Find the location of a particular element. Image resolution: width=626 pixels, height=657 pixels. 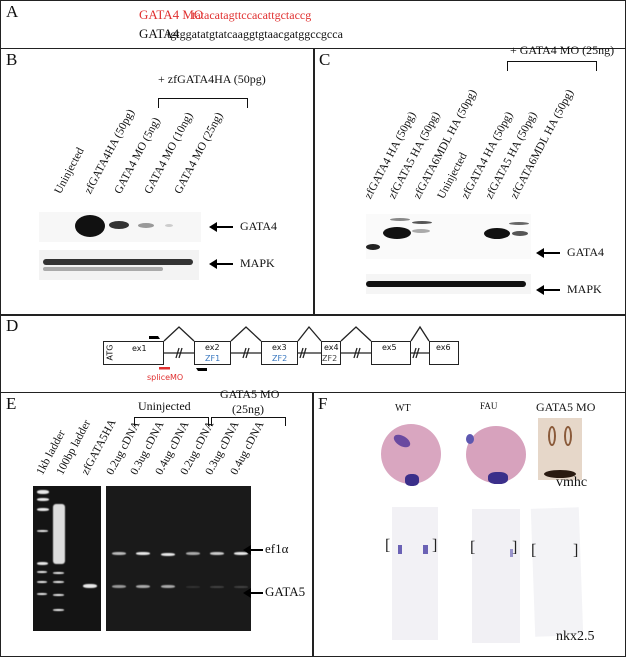

fau-embryo-image is located at coordinates (496, 455).